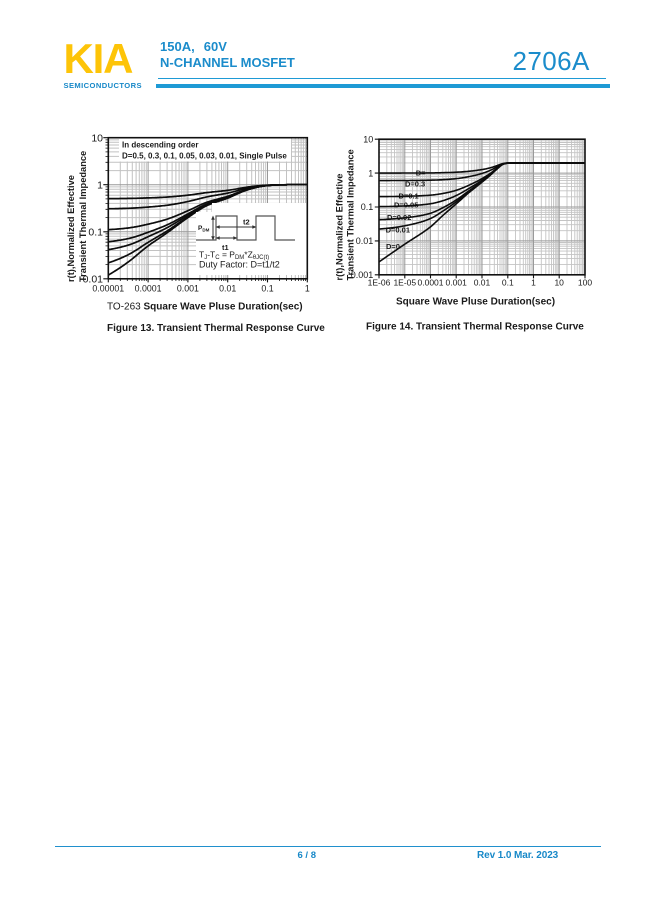 The width and height of the screenshot is (649, 917). I want to click on svg-text: 1E-06, so click(379, 283).